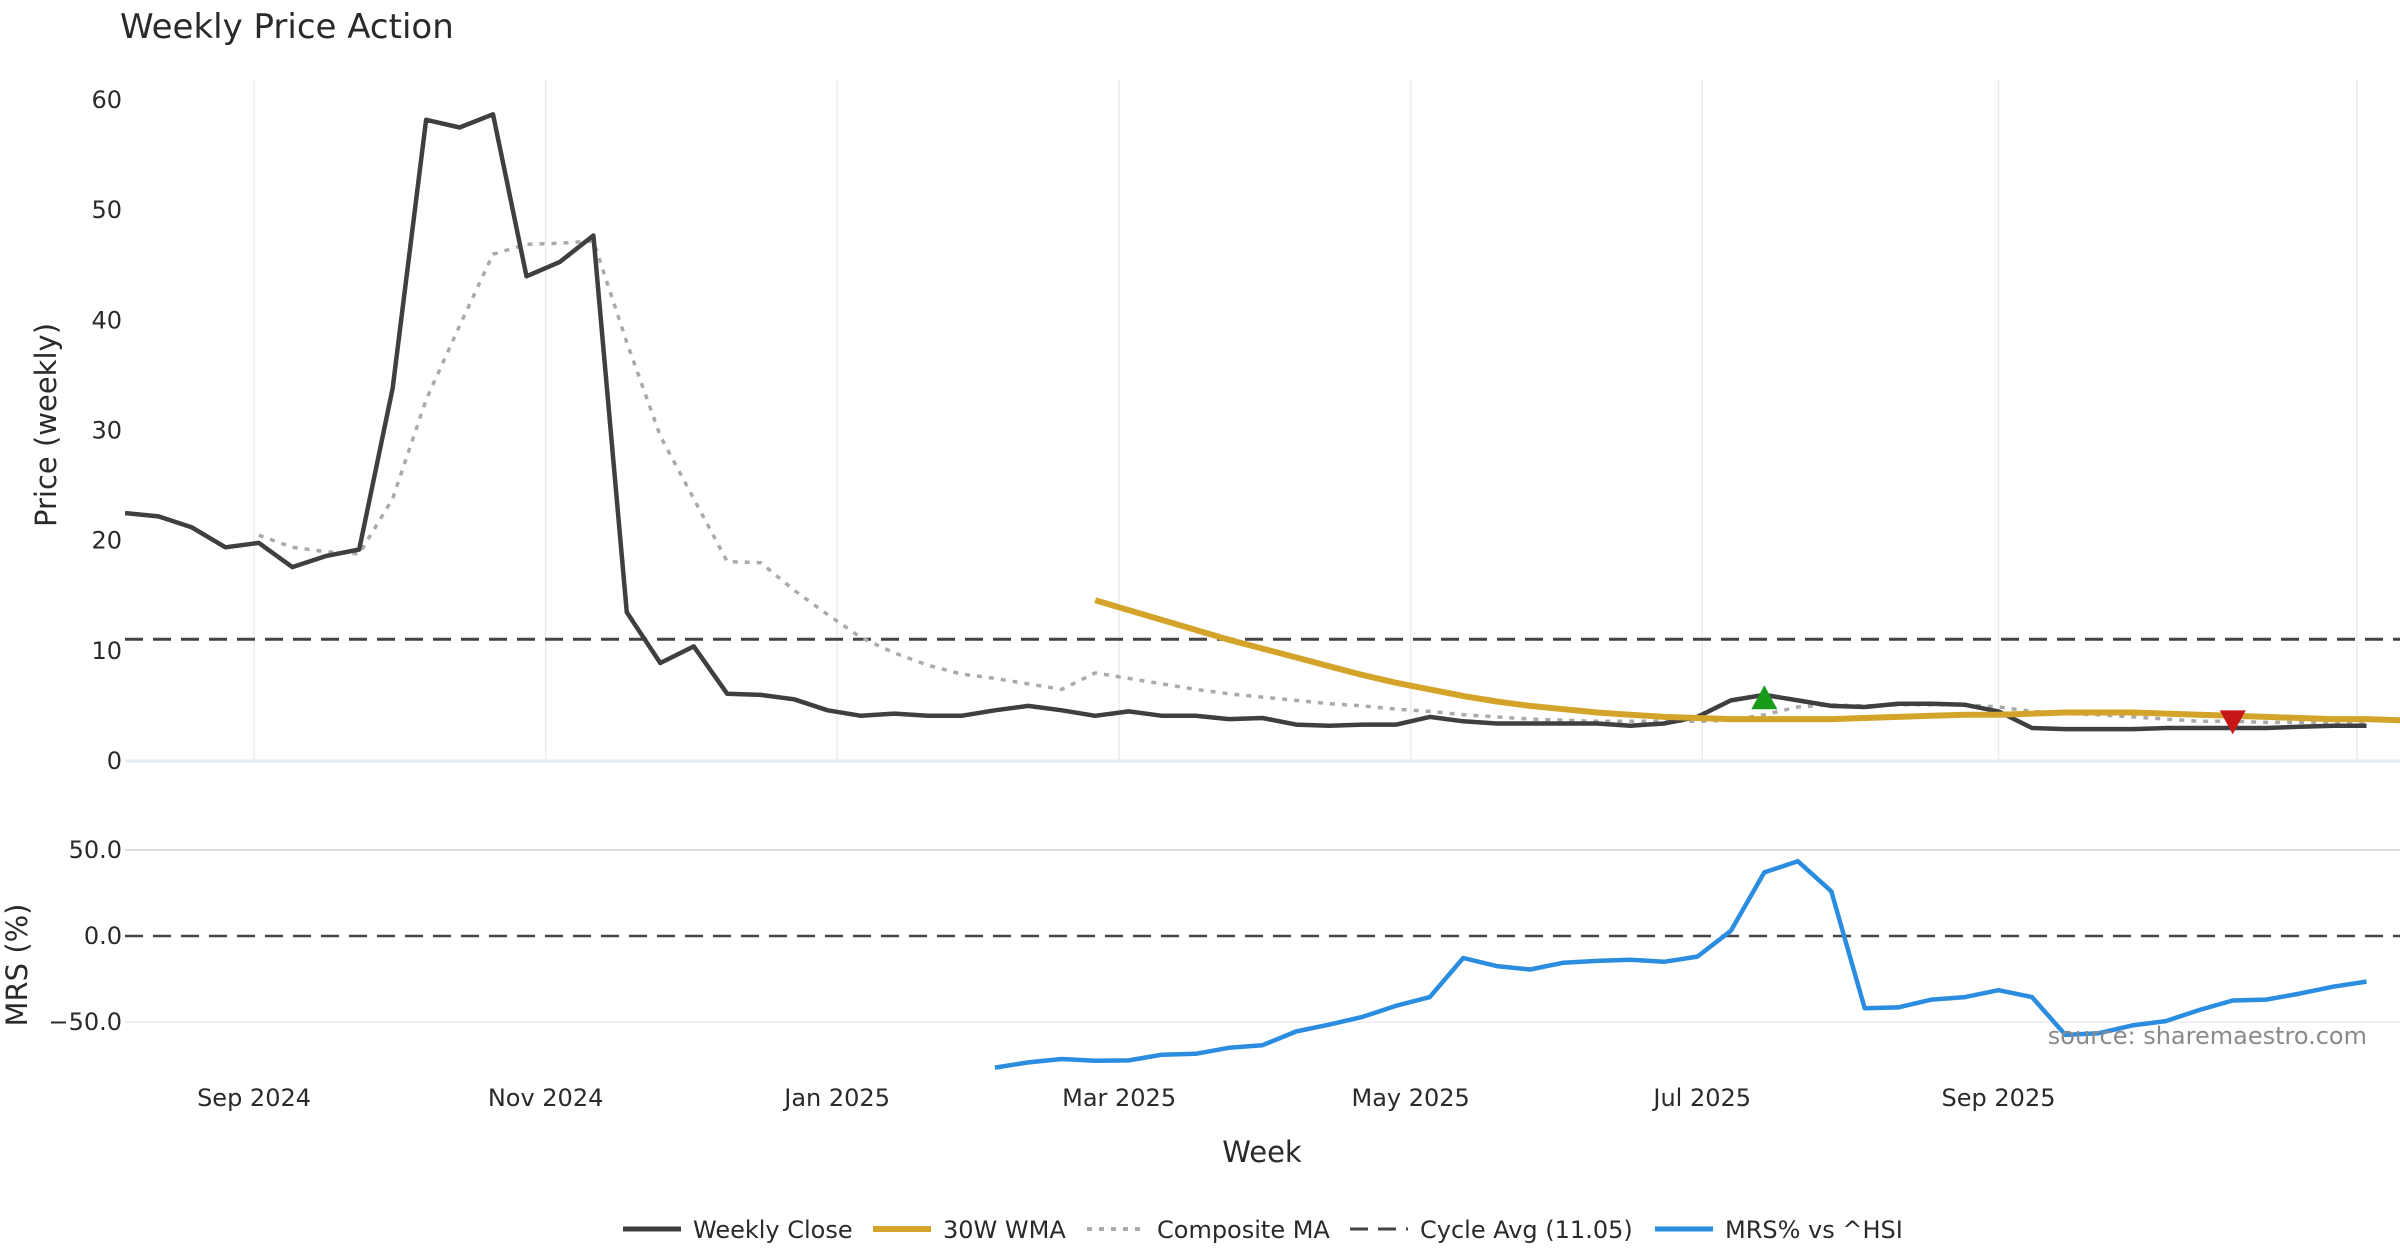 Image resolution: width=2400 pixels, height=1260 pixels. Describe the element at coordinates (95, 850) in the screenshot. I see `mrs-y-tick-label: 50.0` at that location.